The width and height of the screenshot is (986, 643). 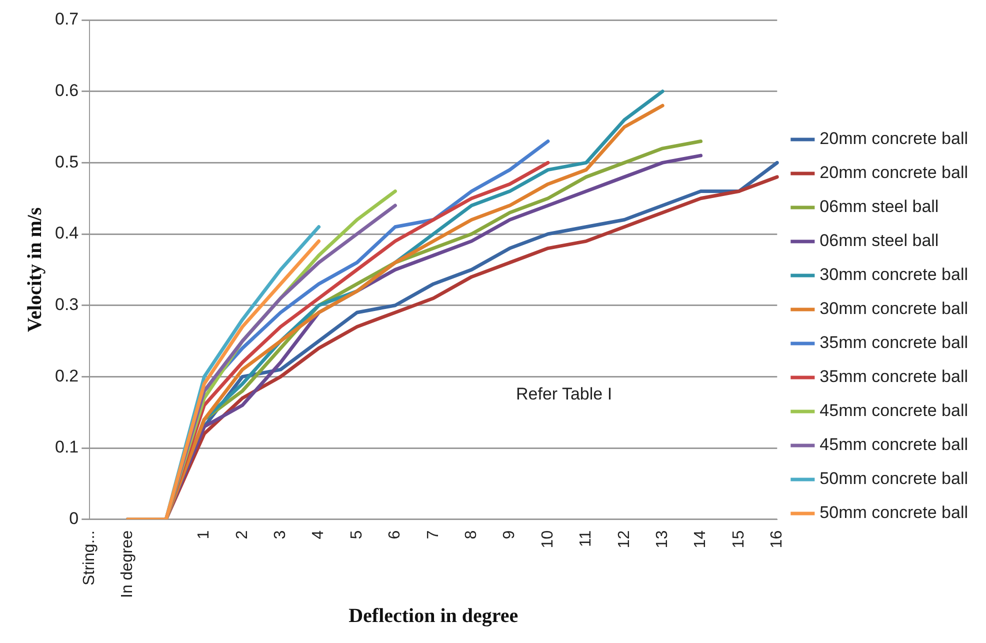 What do you see at coordinates (395, 535) in the screenshot?
I see `x-tick-label: 6` at bounding box center [395, 535].